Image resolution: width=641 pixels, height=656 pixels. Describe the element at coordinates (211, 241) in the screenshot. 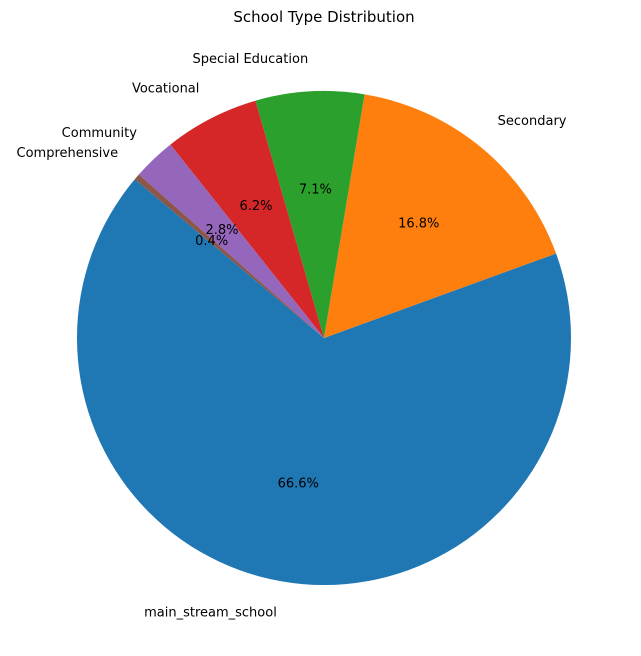

I see `pct-label-comprehensive: 0.4%` at that location.